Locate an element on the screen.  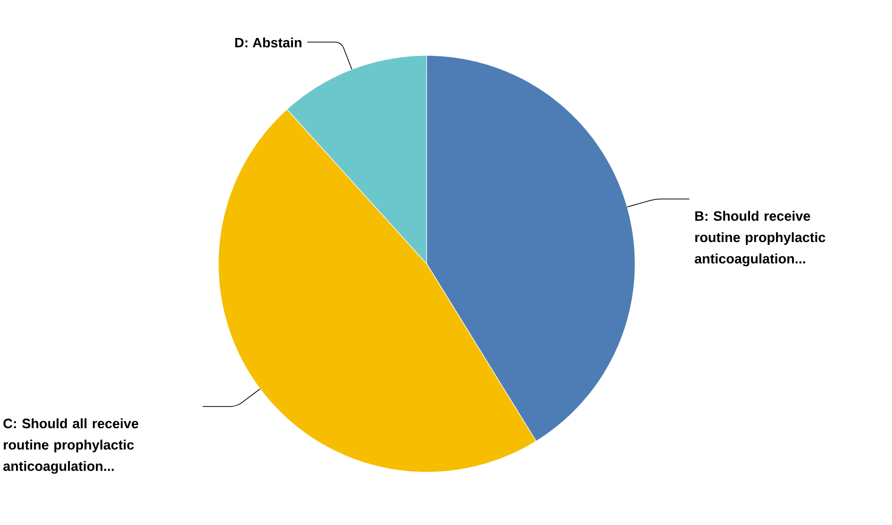
slice-label: D: Abstain is located at coordinates (268, 43).